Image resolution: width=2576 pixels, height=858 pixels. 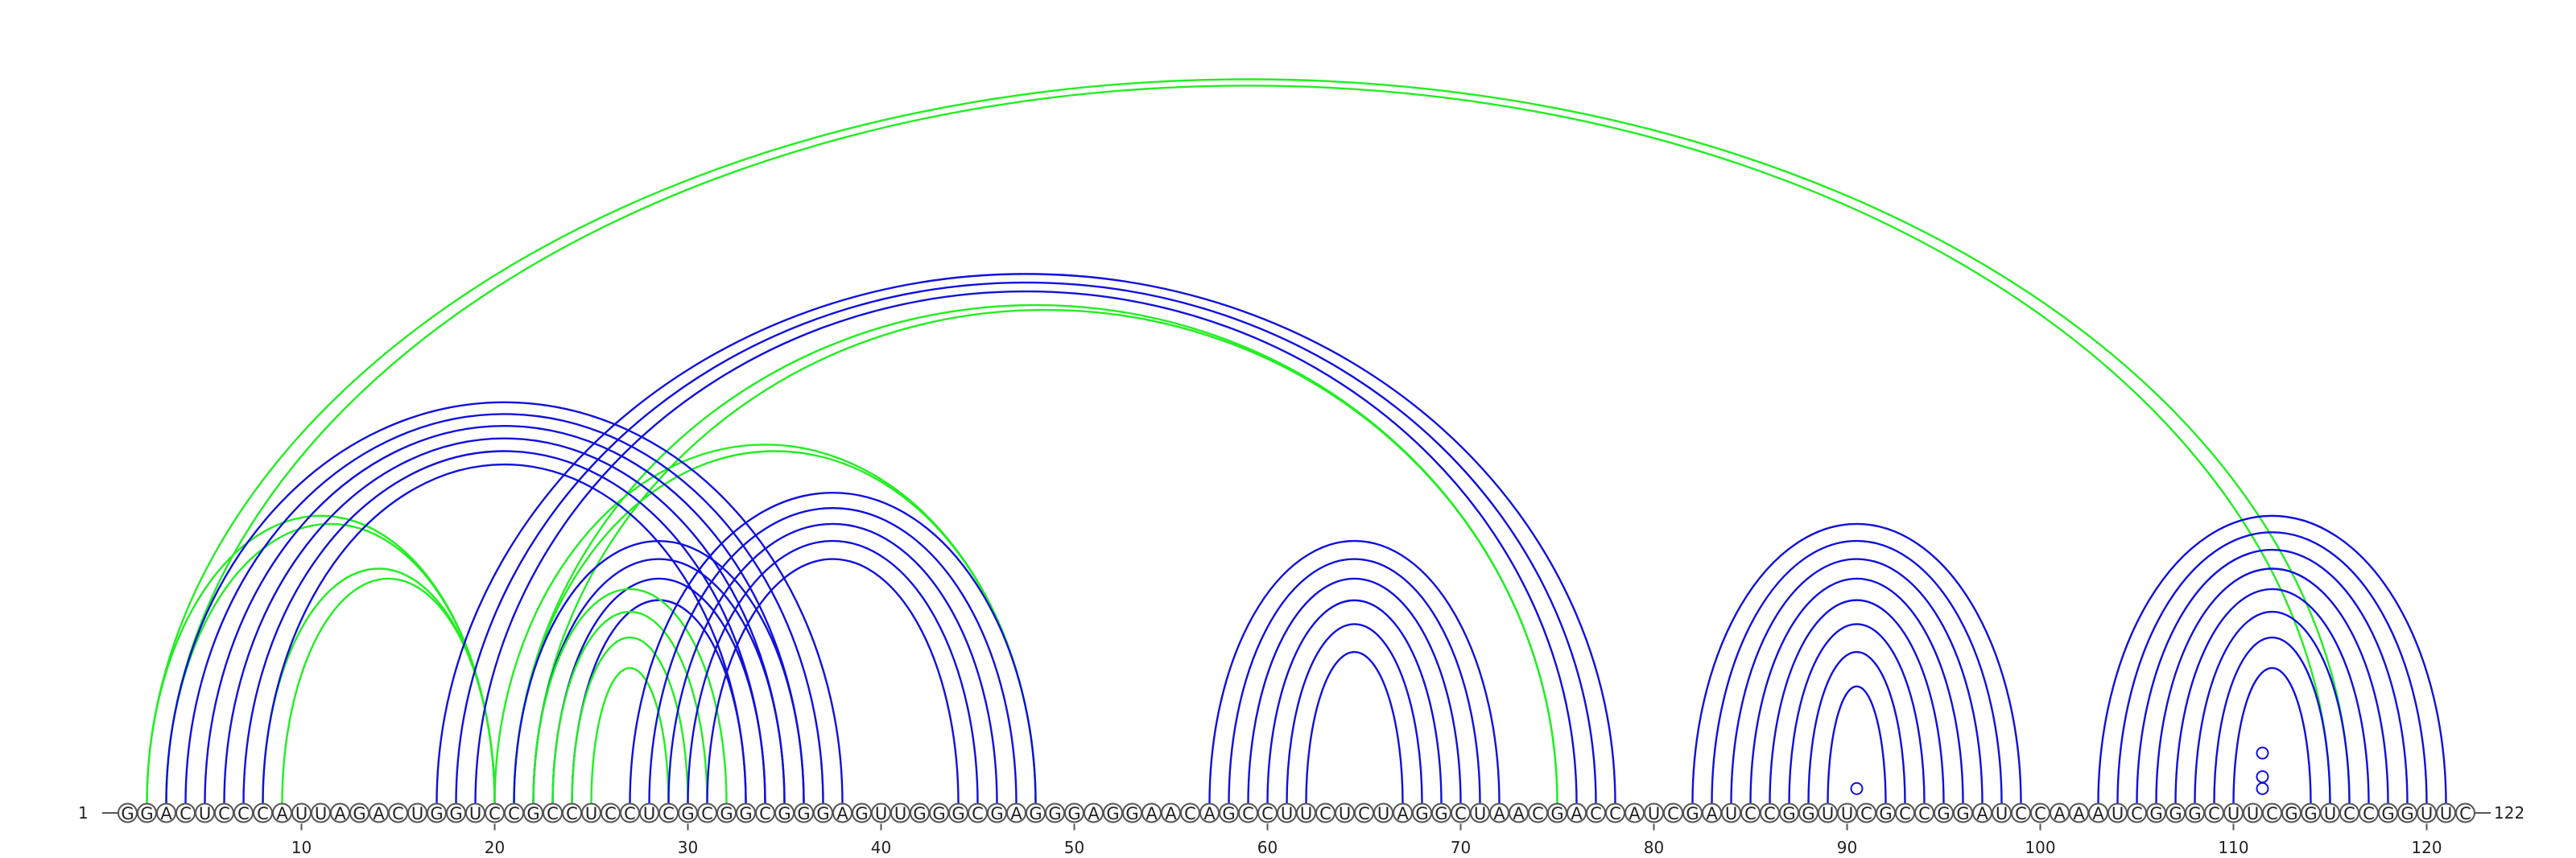 What do you see at coordinates (688, 848) in the screenshot?
I see `tick-label: 30` at bounding box center [688, 848].